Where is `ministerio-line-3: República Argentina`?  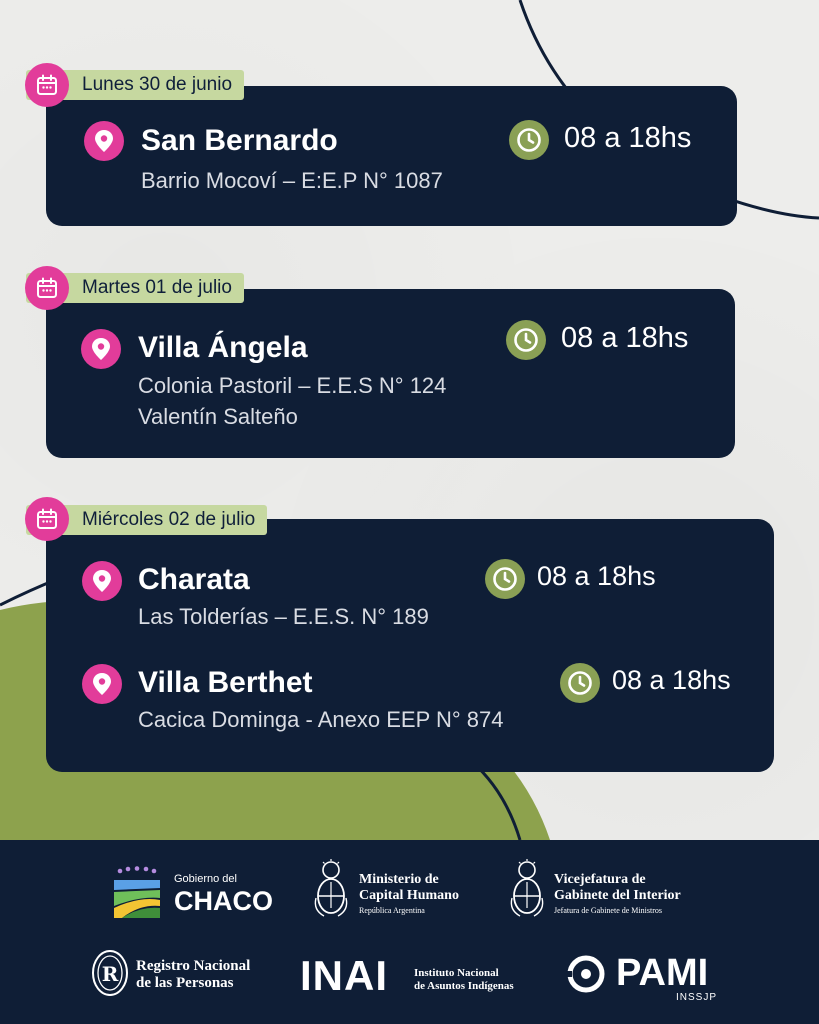 ministerio-line-3: República Argentina is located at coordinates (392, 910).